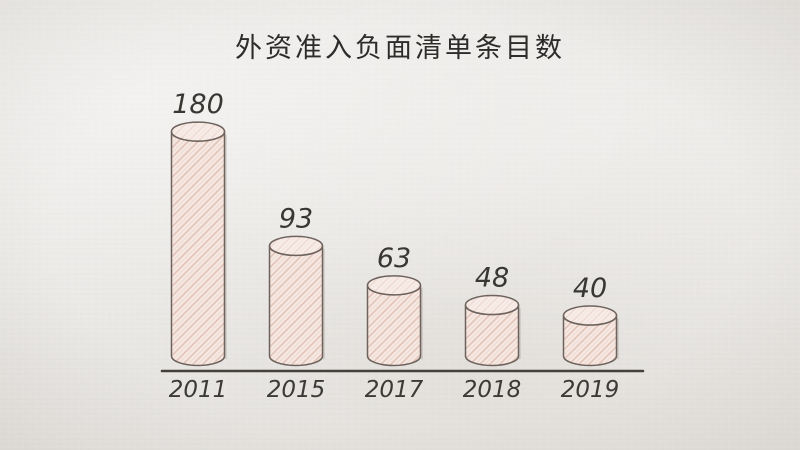 Image resolution: width=800 pixels, height=450 pixels. What do you see at coordinates (296, 390) in the screenshot?
I see `category-label: 2015` at bounding box center [296, 390].